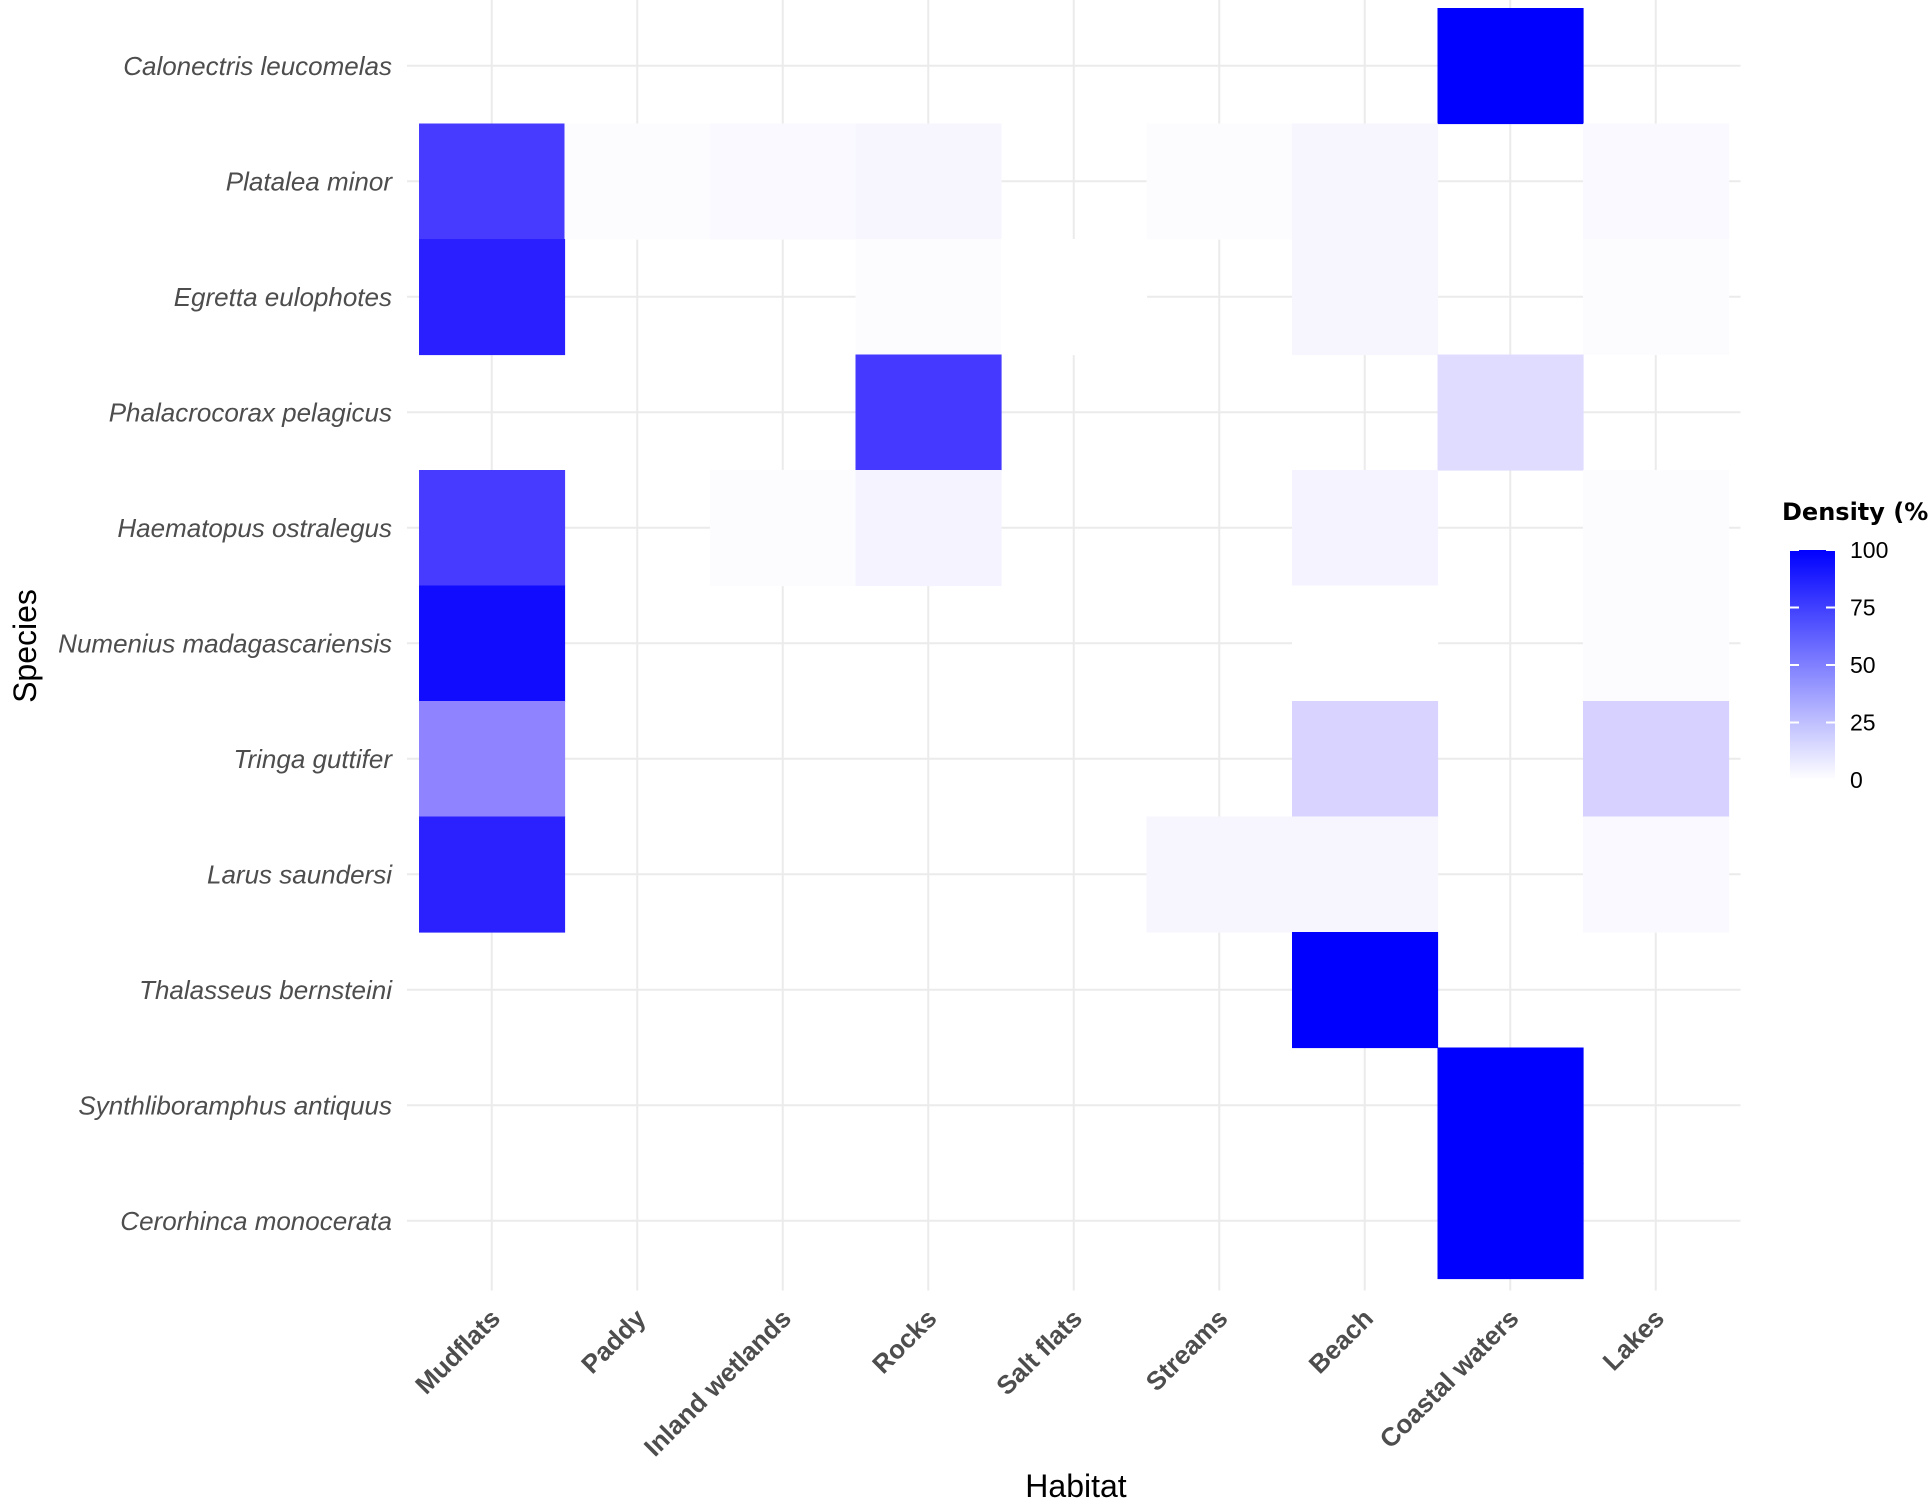 This screenshot has width=1929, height=1505. Describe the element at coordinates (1074, 297) in the screenshot. I see `heatmap-cell-egretta-eulophotes-salt-flats` at that location.